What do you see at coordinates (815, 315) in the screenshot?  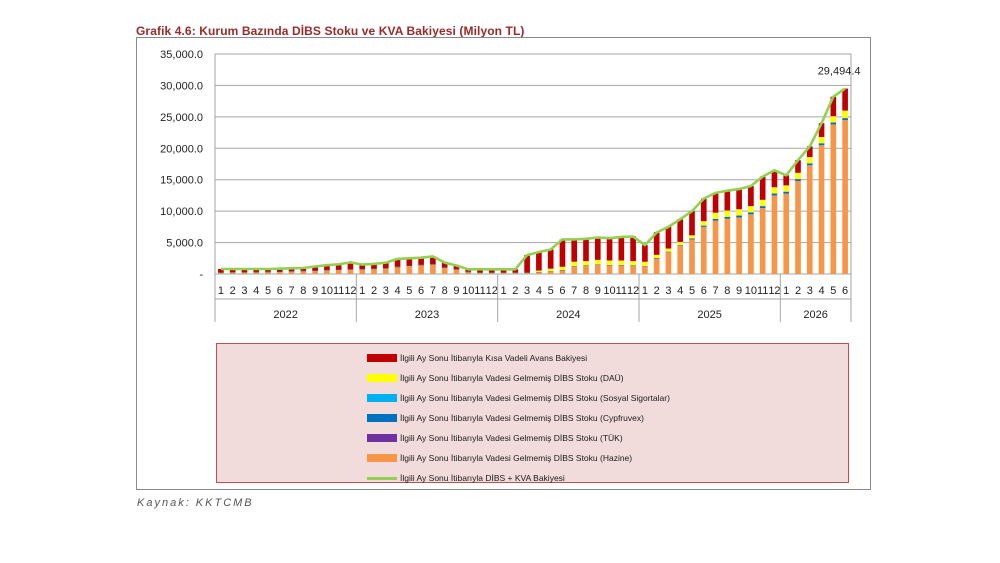 I see `year-label: 2026` at bounding box center [815, 315].